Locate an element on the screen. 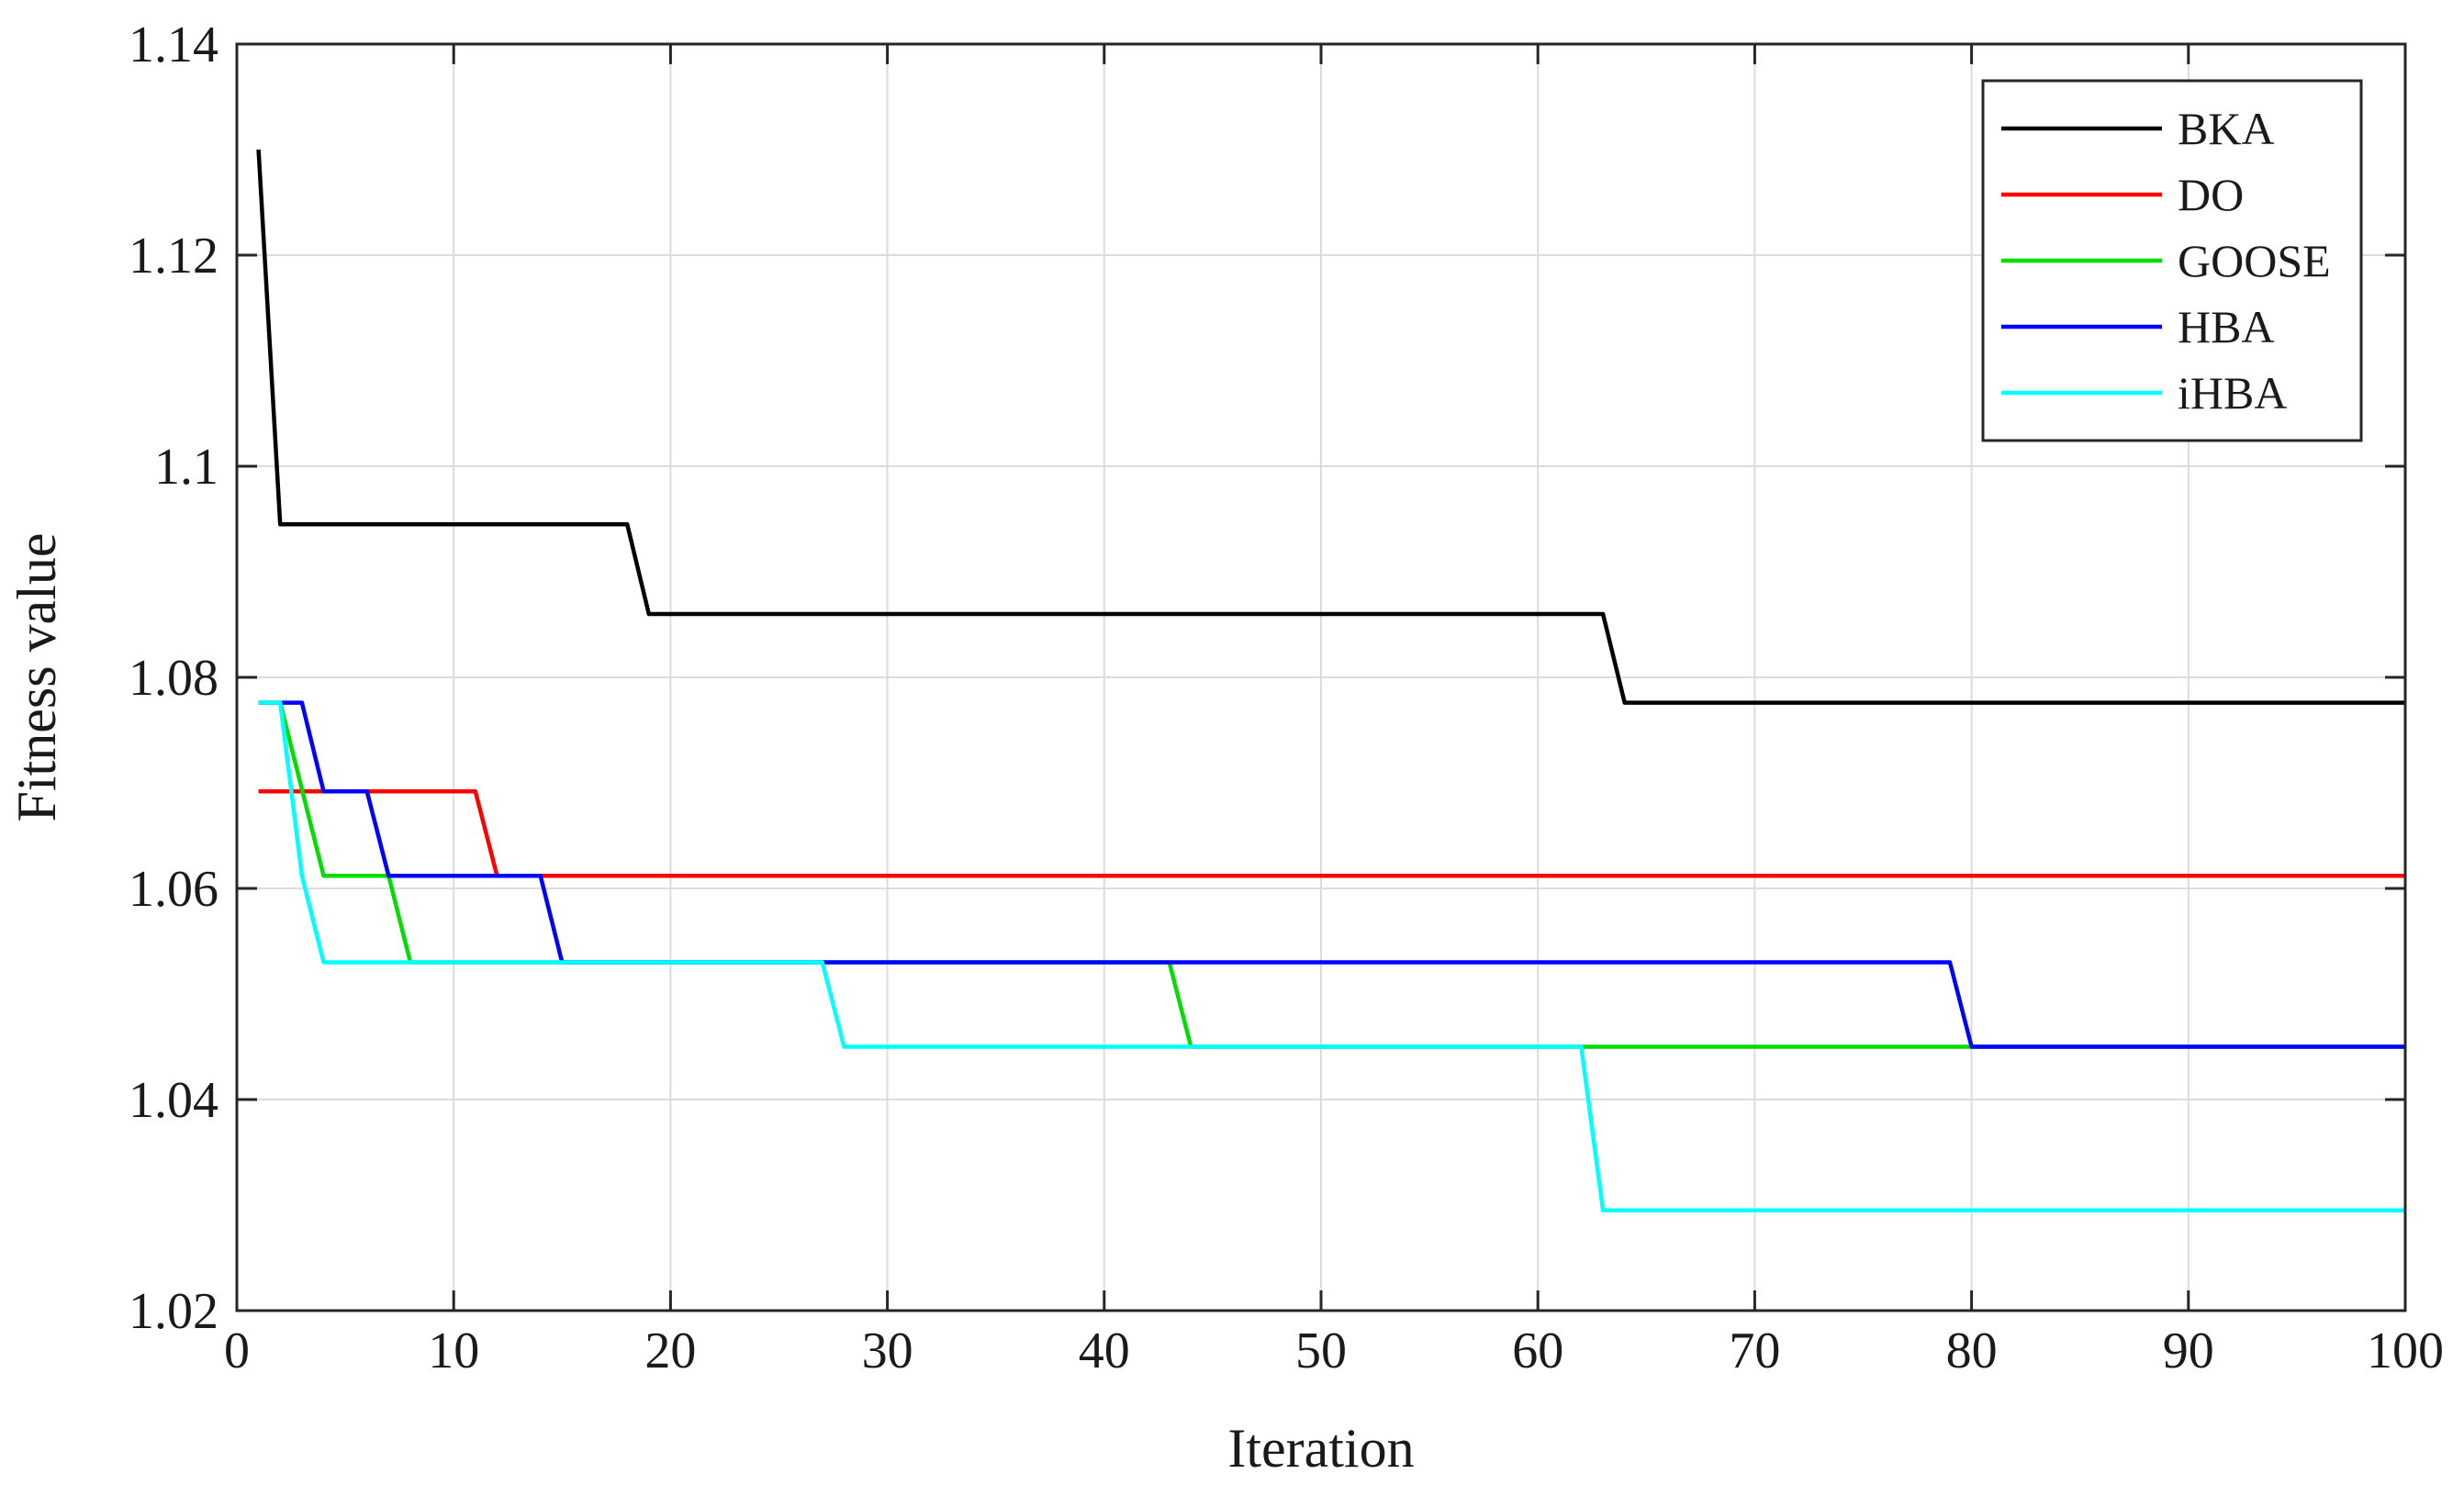 This screenshot has width=2464, height=1496. y-tick-label: 1.14 is located at coordinates (173, 45).